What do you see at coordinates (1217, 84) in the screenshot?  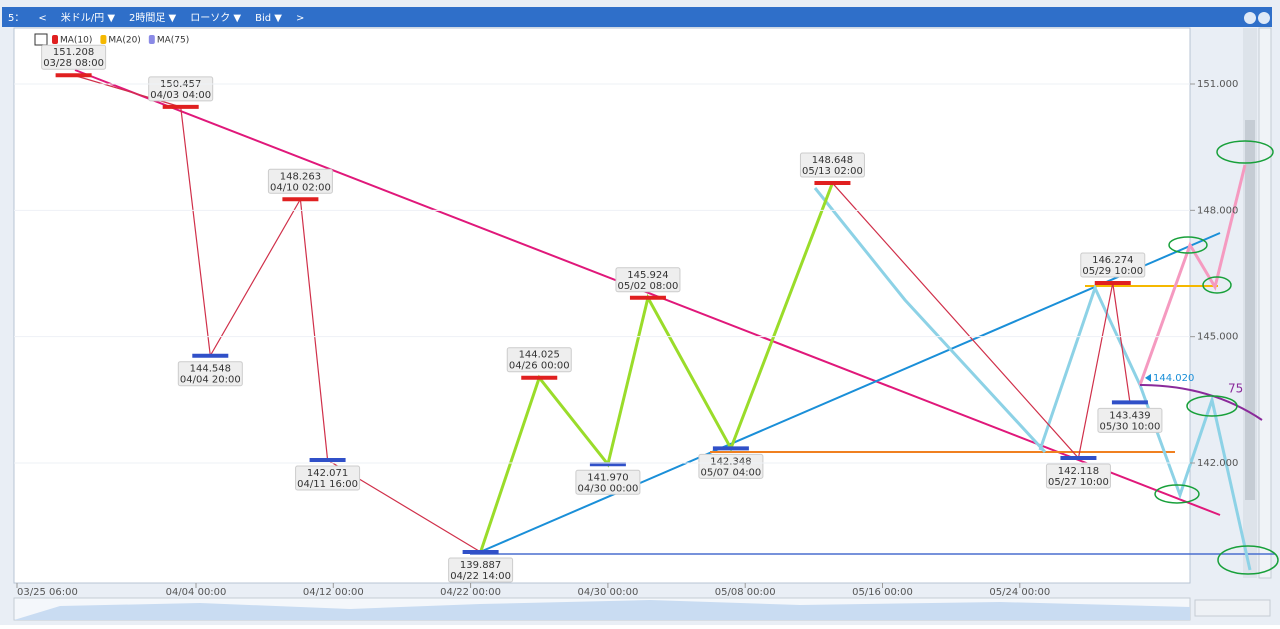 I see `y-tick-label: 151.000` at bounding box center [1217, 84].